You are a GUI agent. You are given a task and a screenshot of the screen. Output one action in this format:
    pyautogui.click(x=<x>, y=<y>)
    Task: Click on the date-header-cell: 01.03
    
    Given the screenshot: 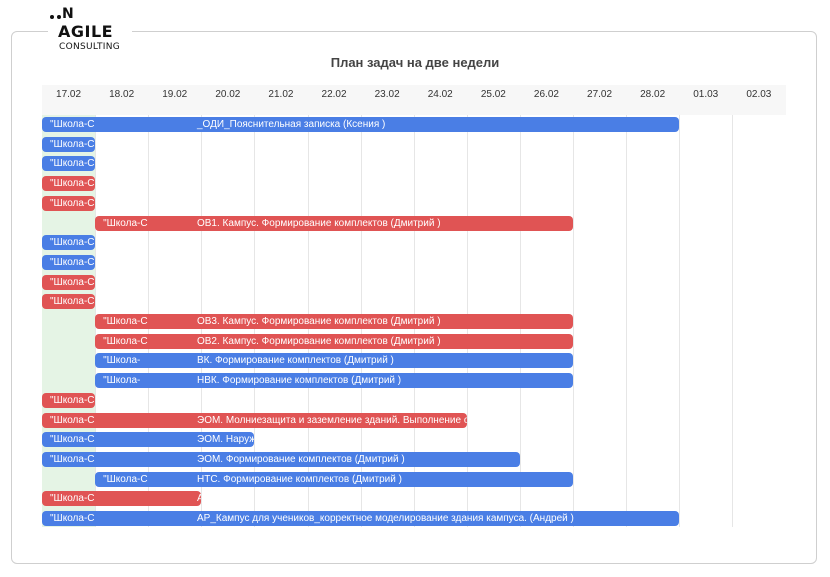 What is the action you would take?
    pyautogui.click(x=706, y=94)
    